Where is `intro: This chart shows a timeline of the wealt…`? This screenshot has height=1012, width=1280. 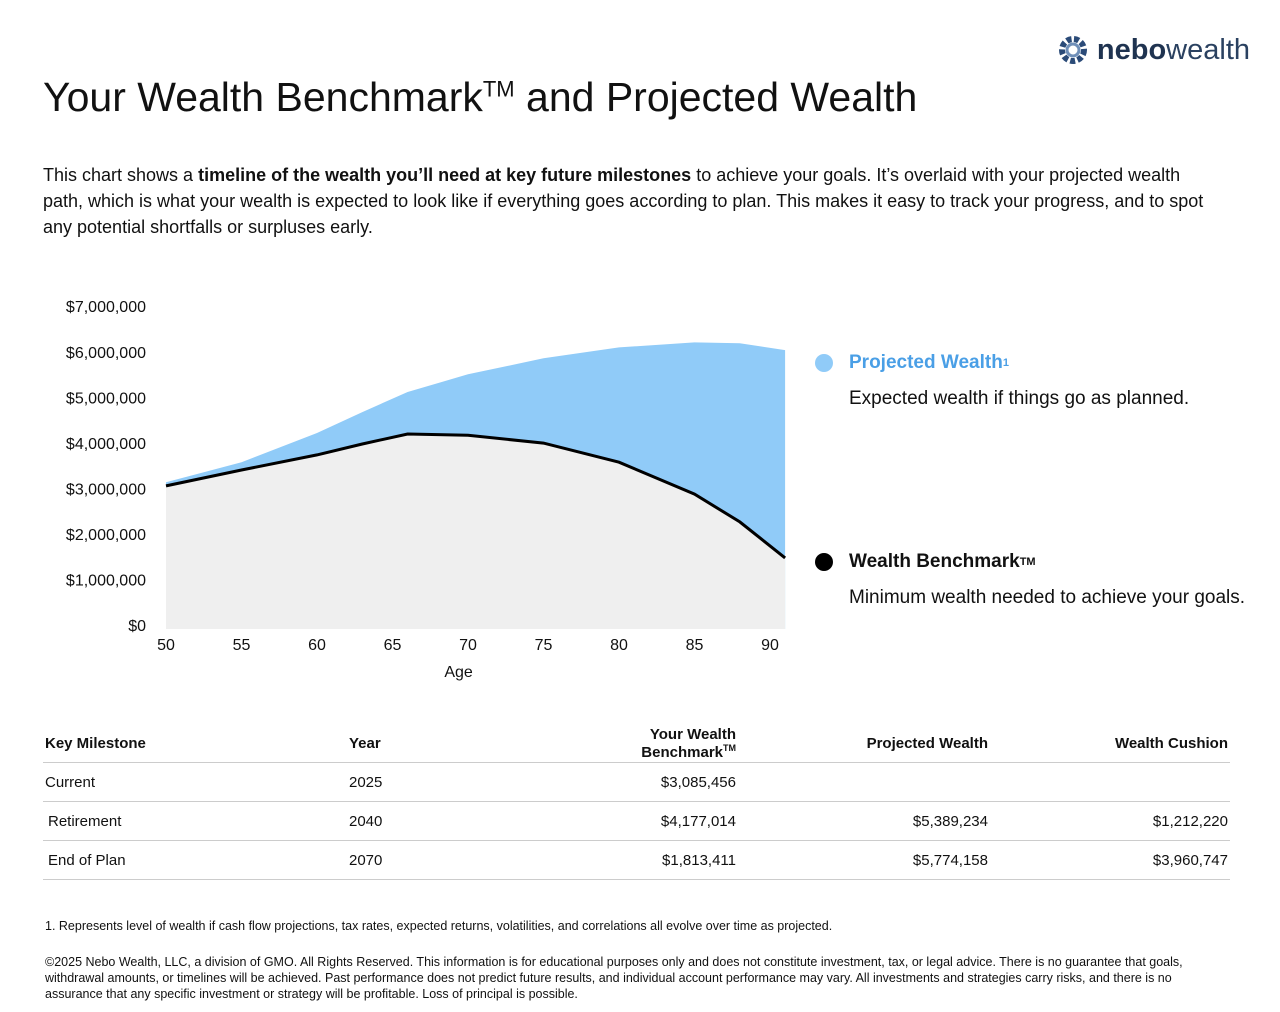 intro: This chart shows a timeline of the wealt… is located at coordinates (633, 201).